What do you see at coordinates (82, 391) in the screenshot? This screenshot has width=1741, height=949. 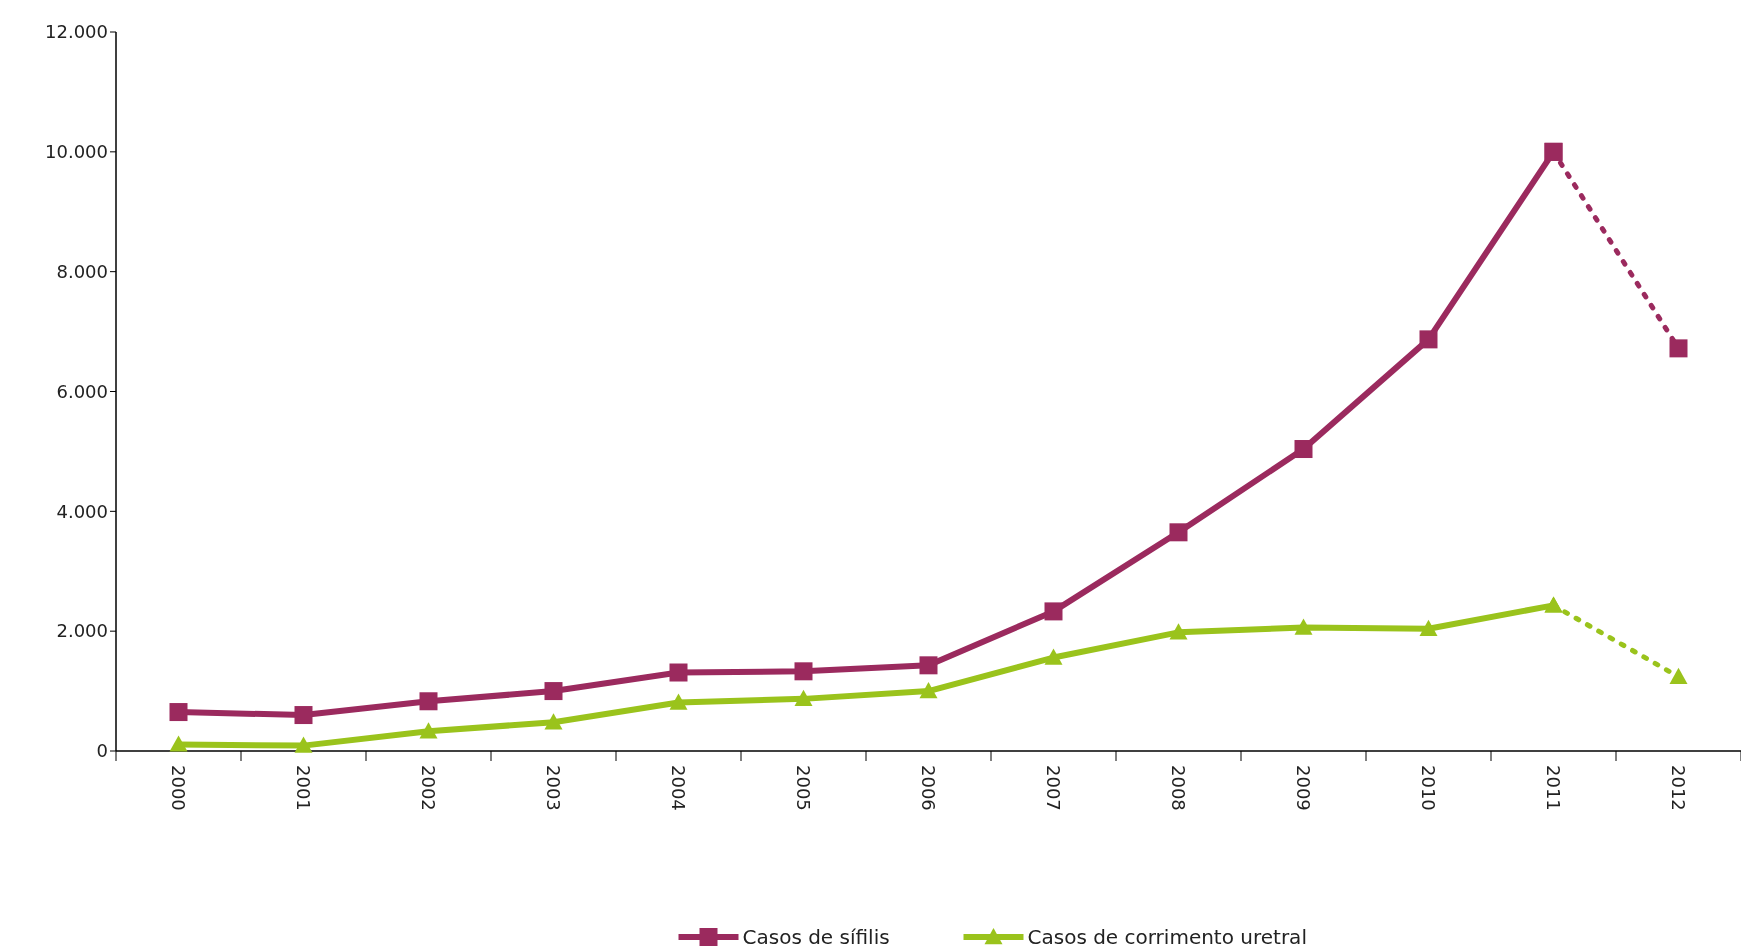 I see `y-tick-label: 6.000` at bounding box center [82, 391].